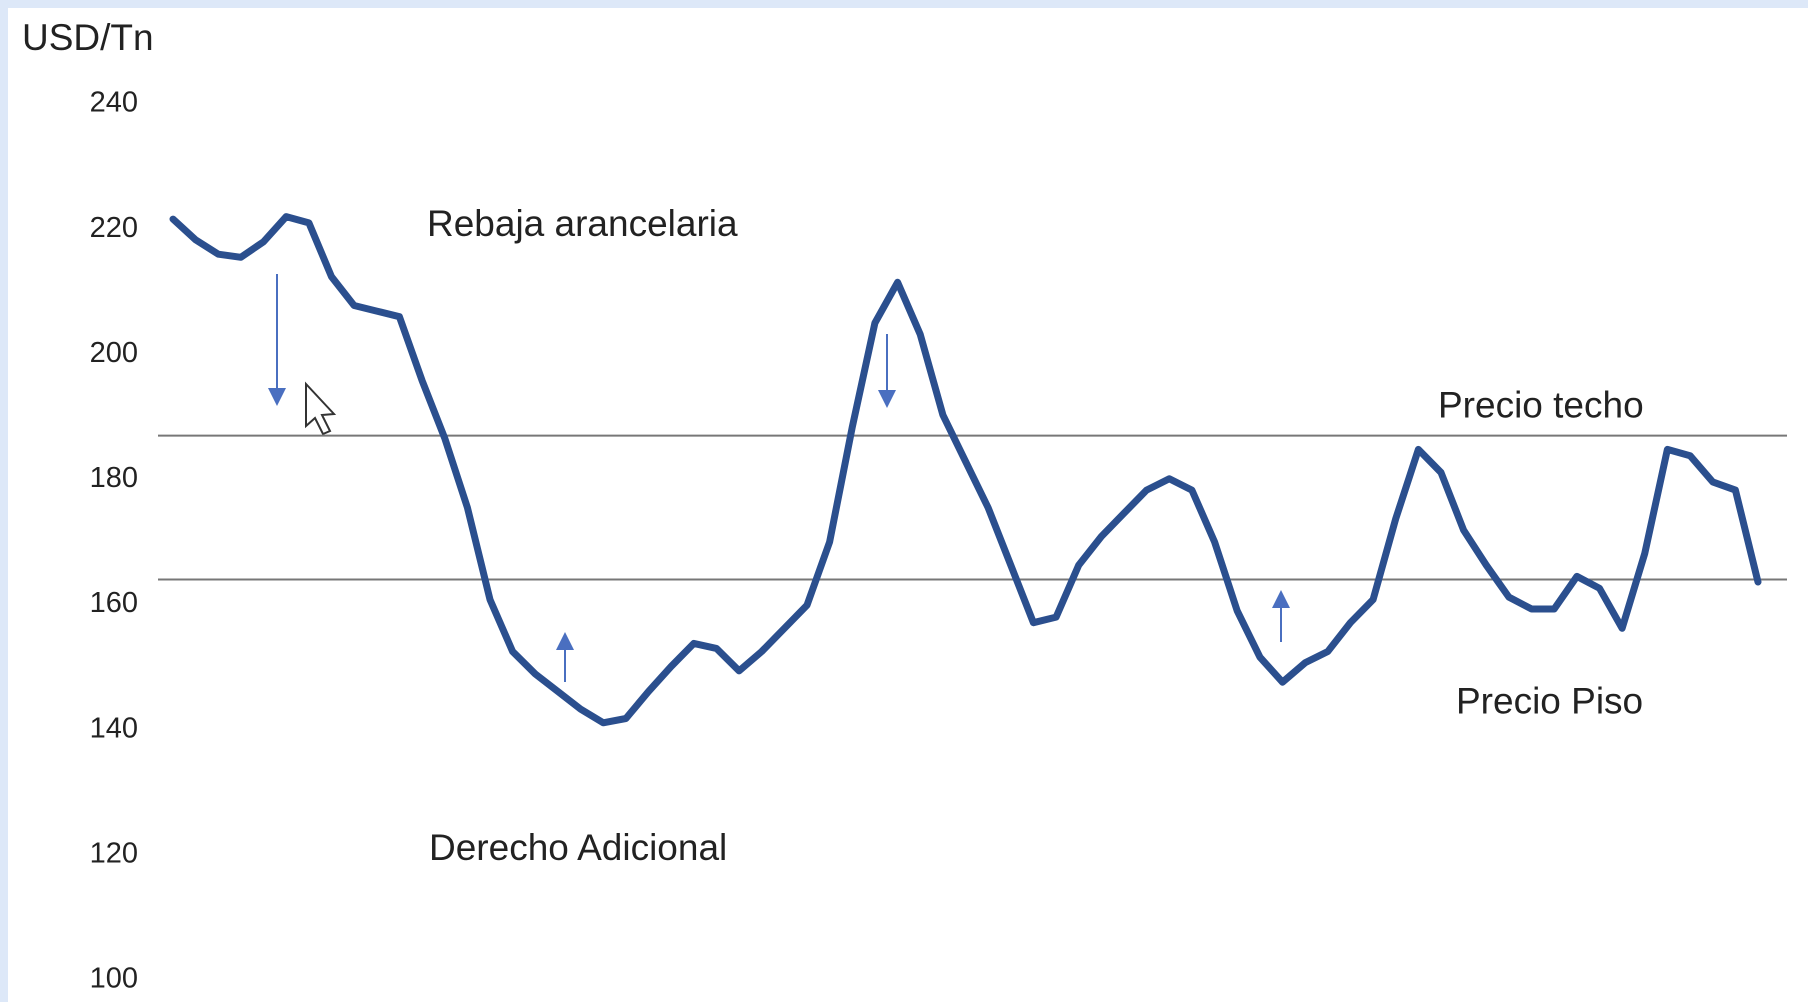 The image size is (1808, 1002). I want to click on y-axis-label: USD/Tn, so click(88, 37).